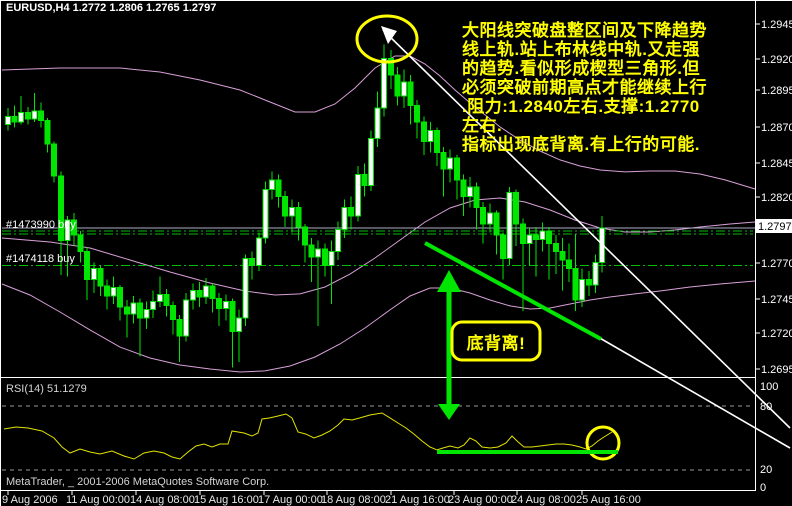 The height and width of the screenshot is (506, 792). Describe the element at coordinates (776, 264) in the screenshot. I see `price-tick-label: 1.2770` at that location.